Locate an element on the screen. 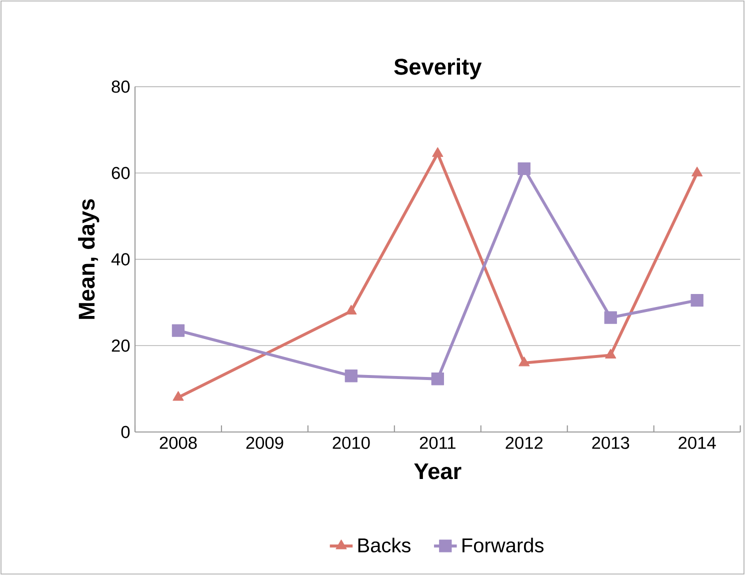 Image resolution: width=747 pixels, height=575 pixels. x-tick-label: 2013 is located at coordinates (611, 442).